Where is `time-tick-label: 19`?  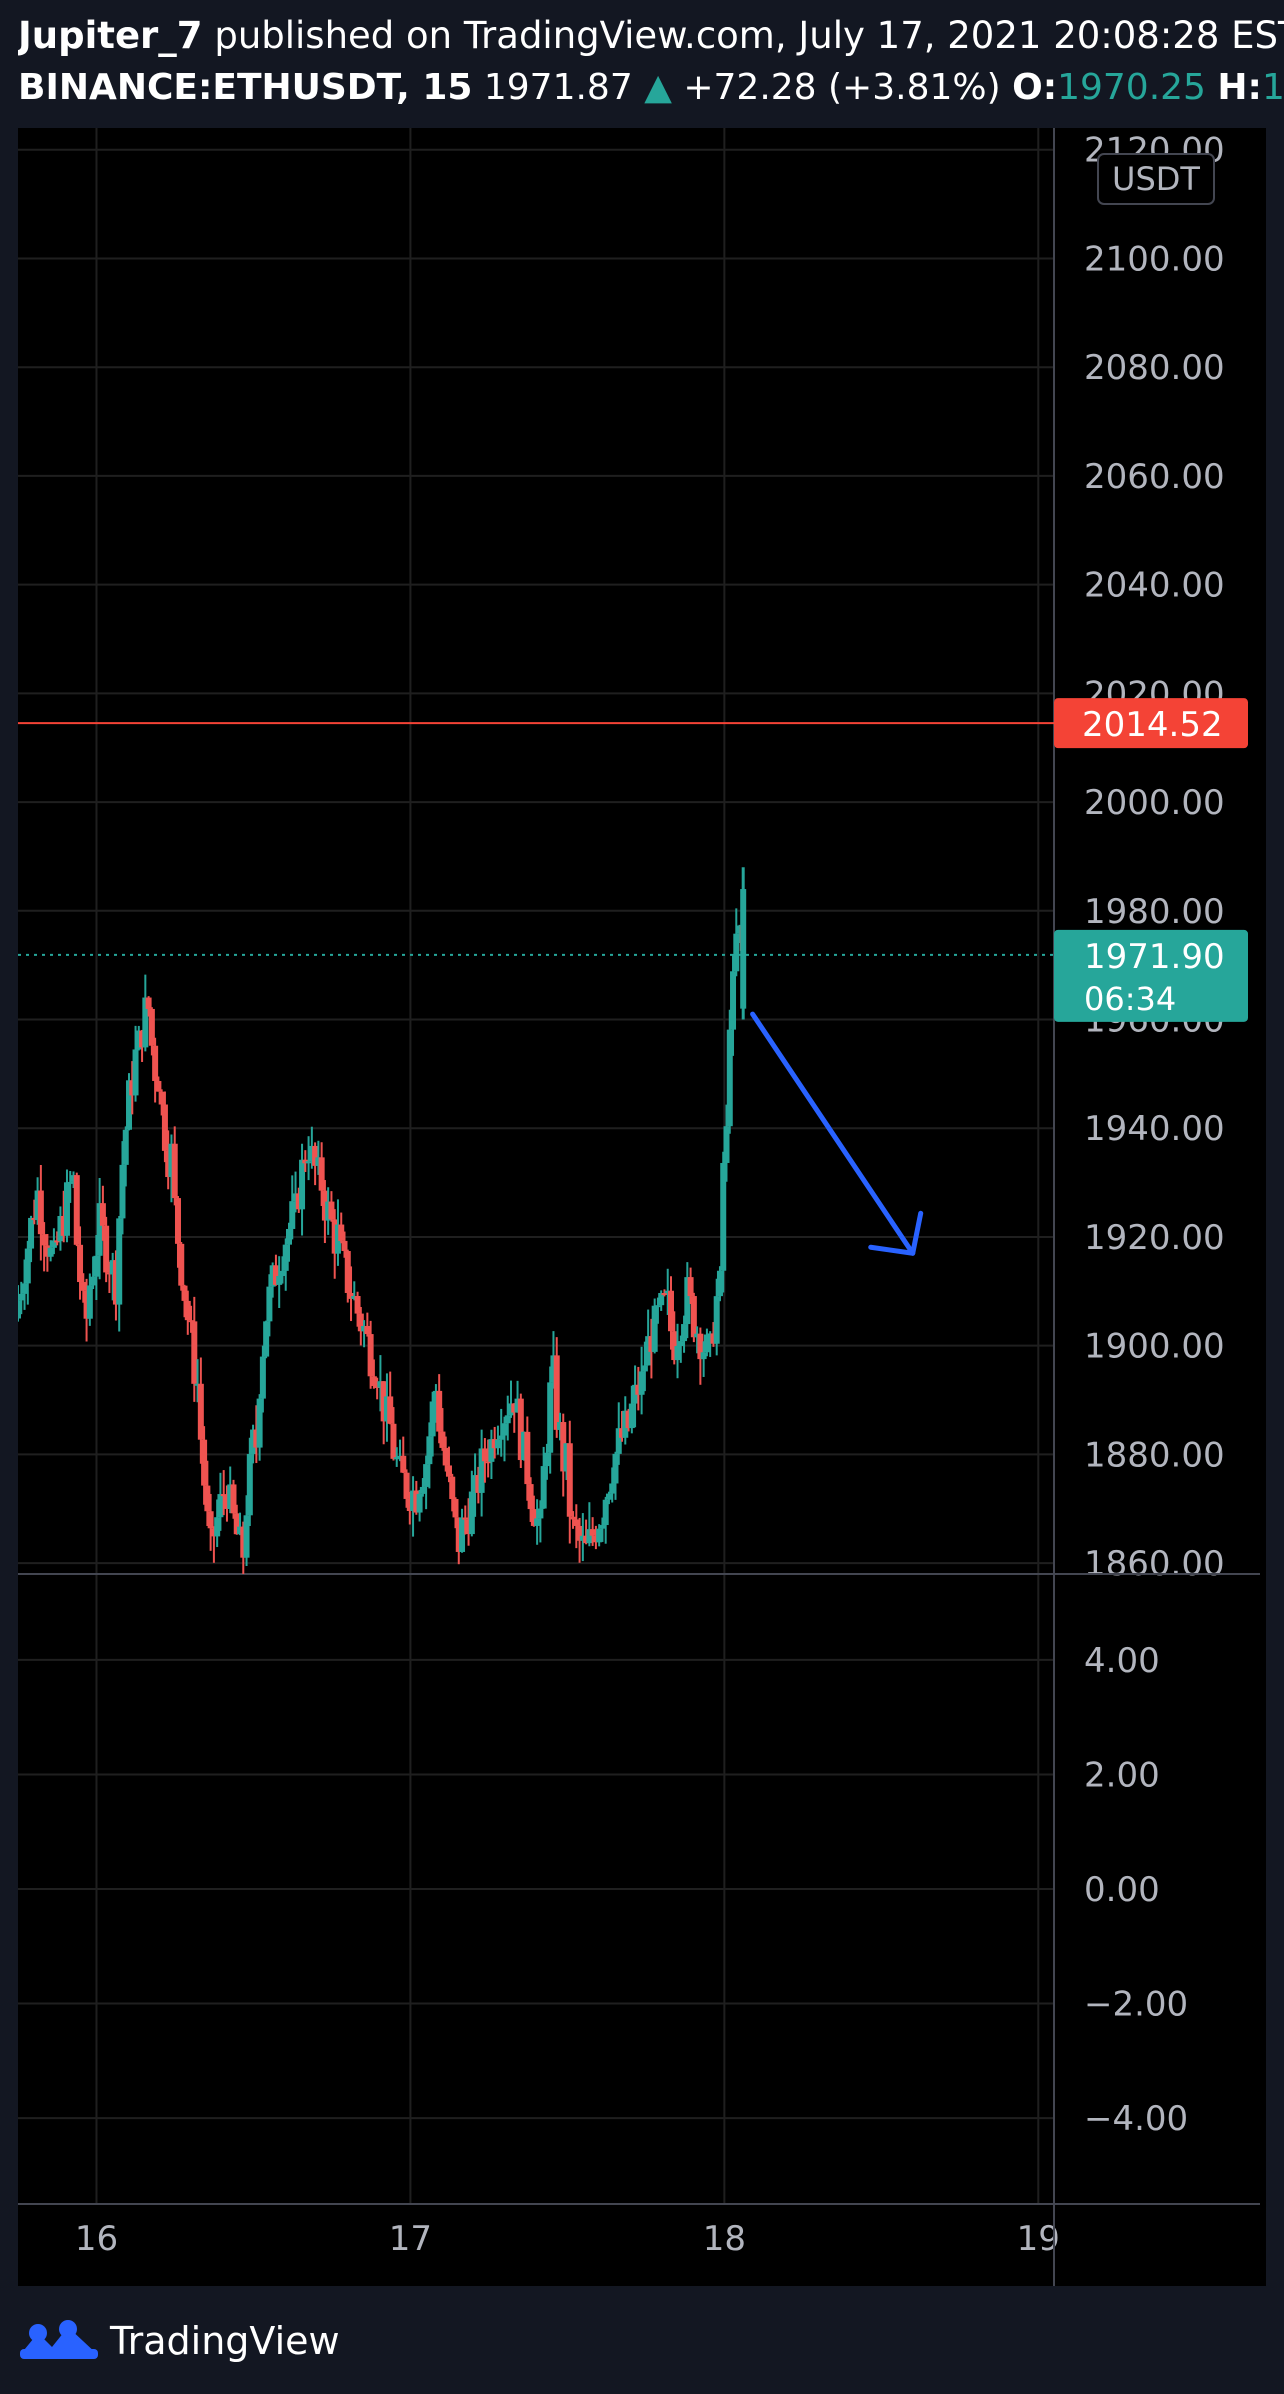 time-tick-label: 19 is located at coordinates (1038, 2239).